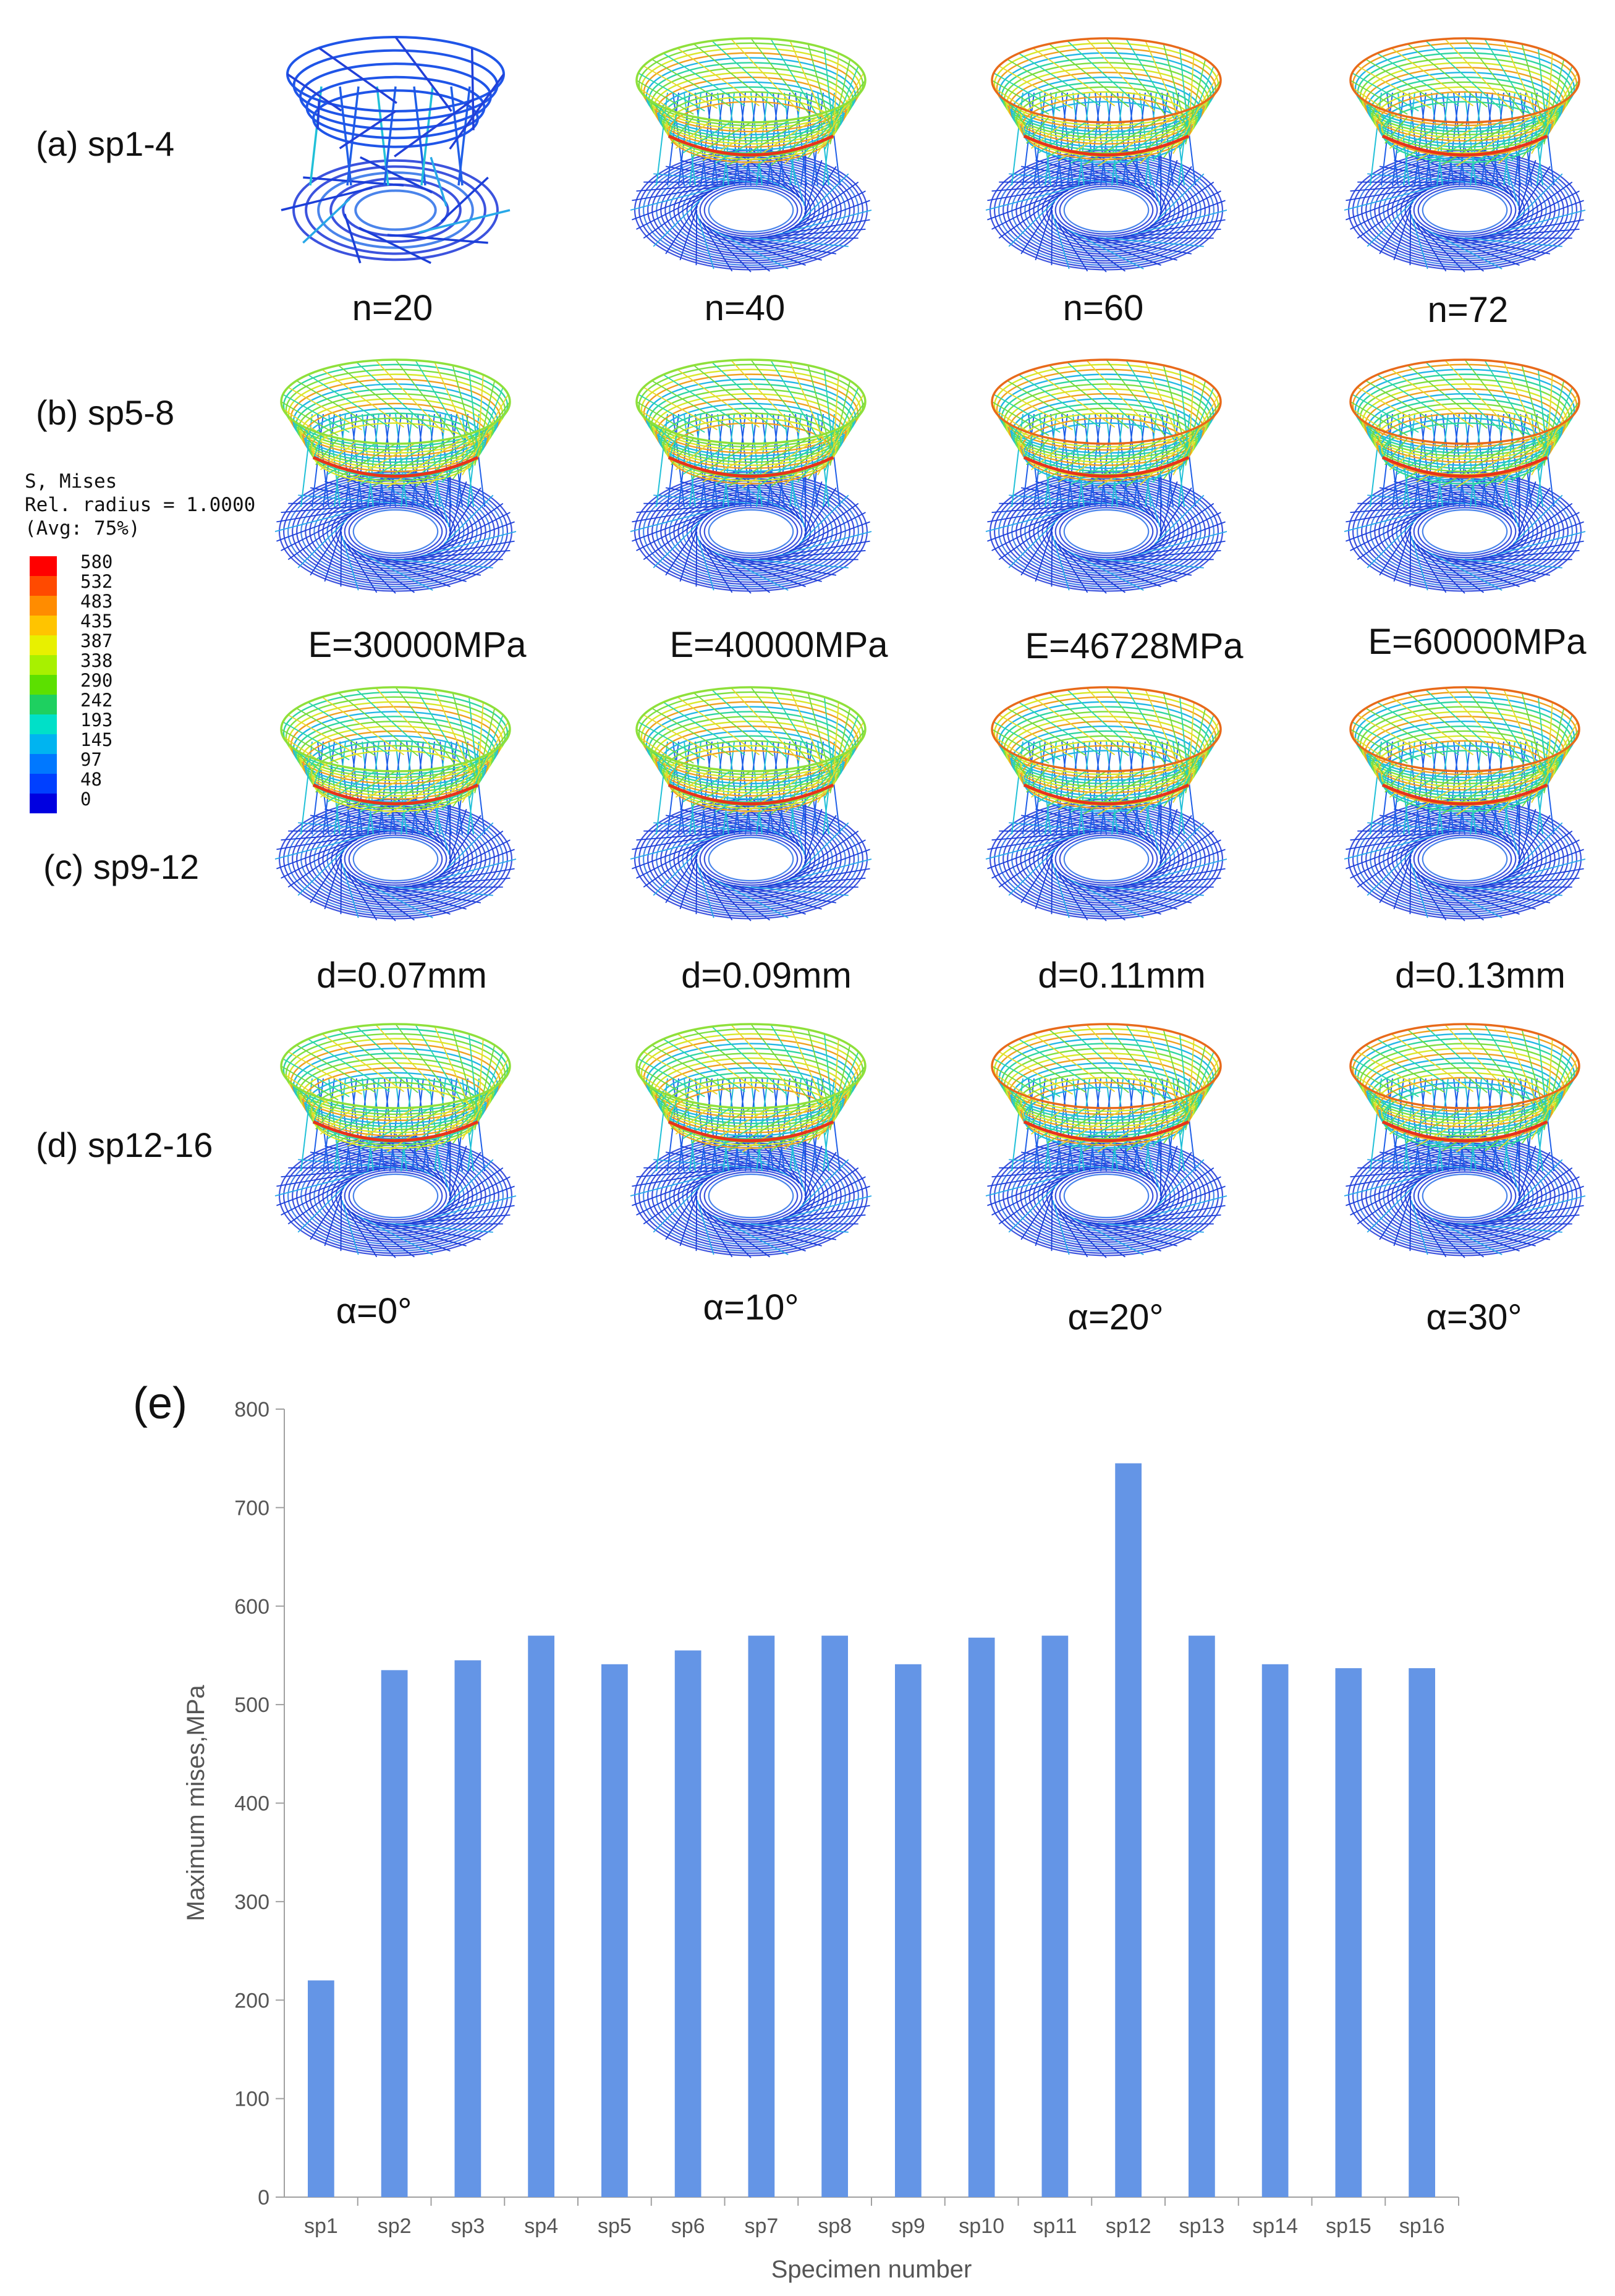 Image resolution: width=1615 pixels, height=2296 pixels. What do you see at coordinates (263, 2197) in the screenshot?
I see `y-tick-label: 0` at bounding box center [263, 2197].